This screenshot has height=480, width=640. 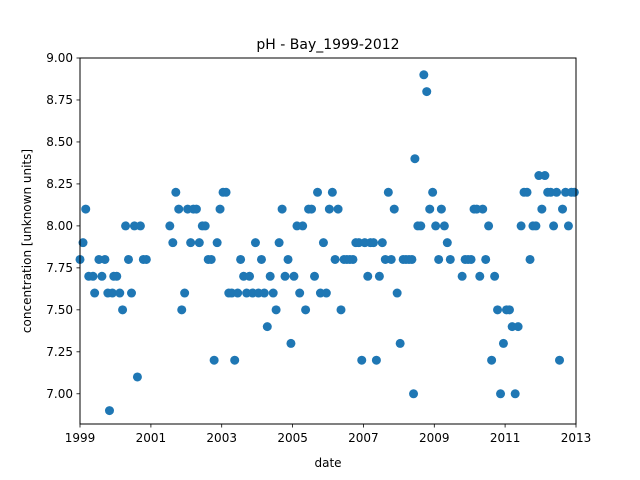 I want to click on chart-title: pH - Bay_1999-2012, so click(x=327, y=45).